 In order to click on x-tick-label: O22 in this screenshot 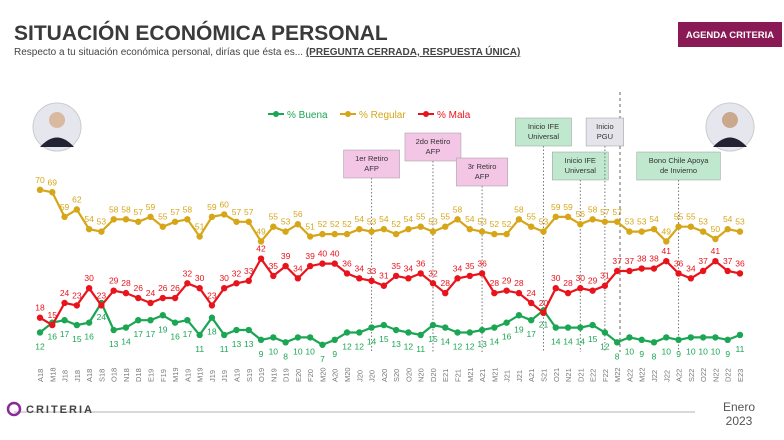, I will do `click(703, 375)`.